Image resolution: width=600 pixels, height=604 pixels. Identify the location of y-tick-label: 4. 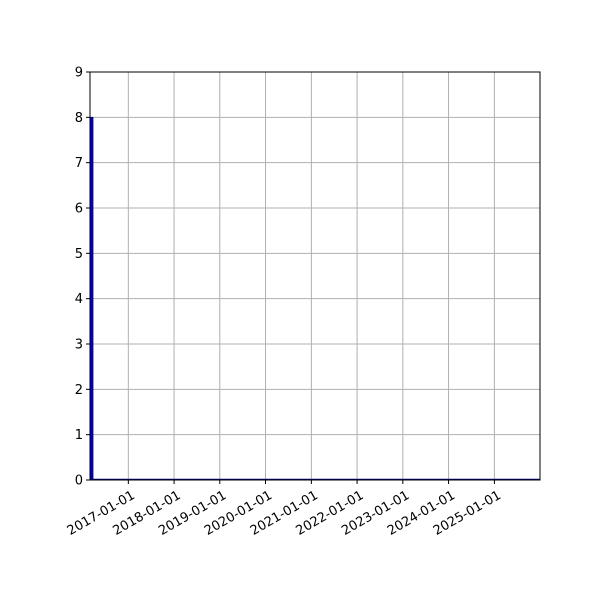
(79, 299).